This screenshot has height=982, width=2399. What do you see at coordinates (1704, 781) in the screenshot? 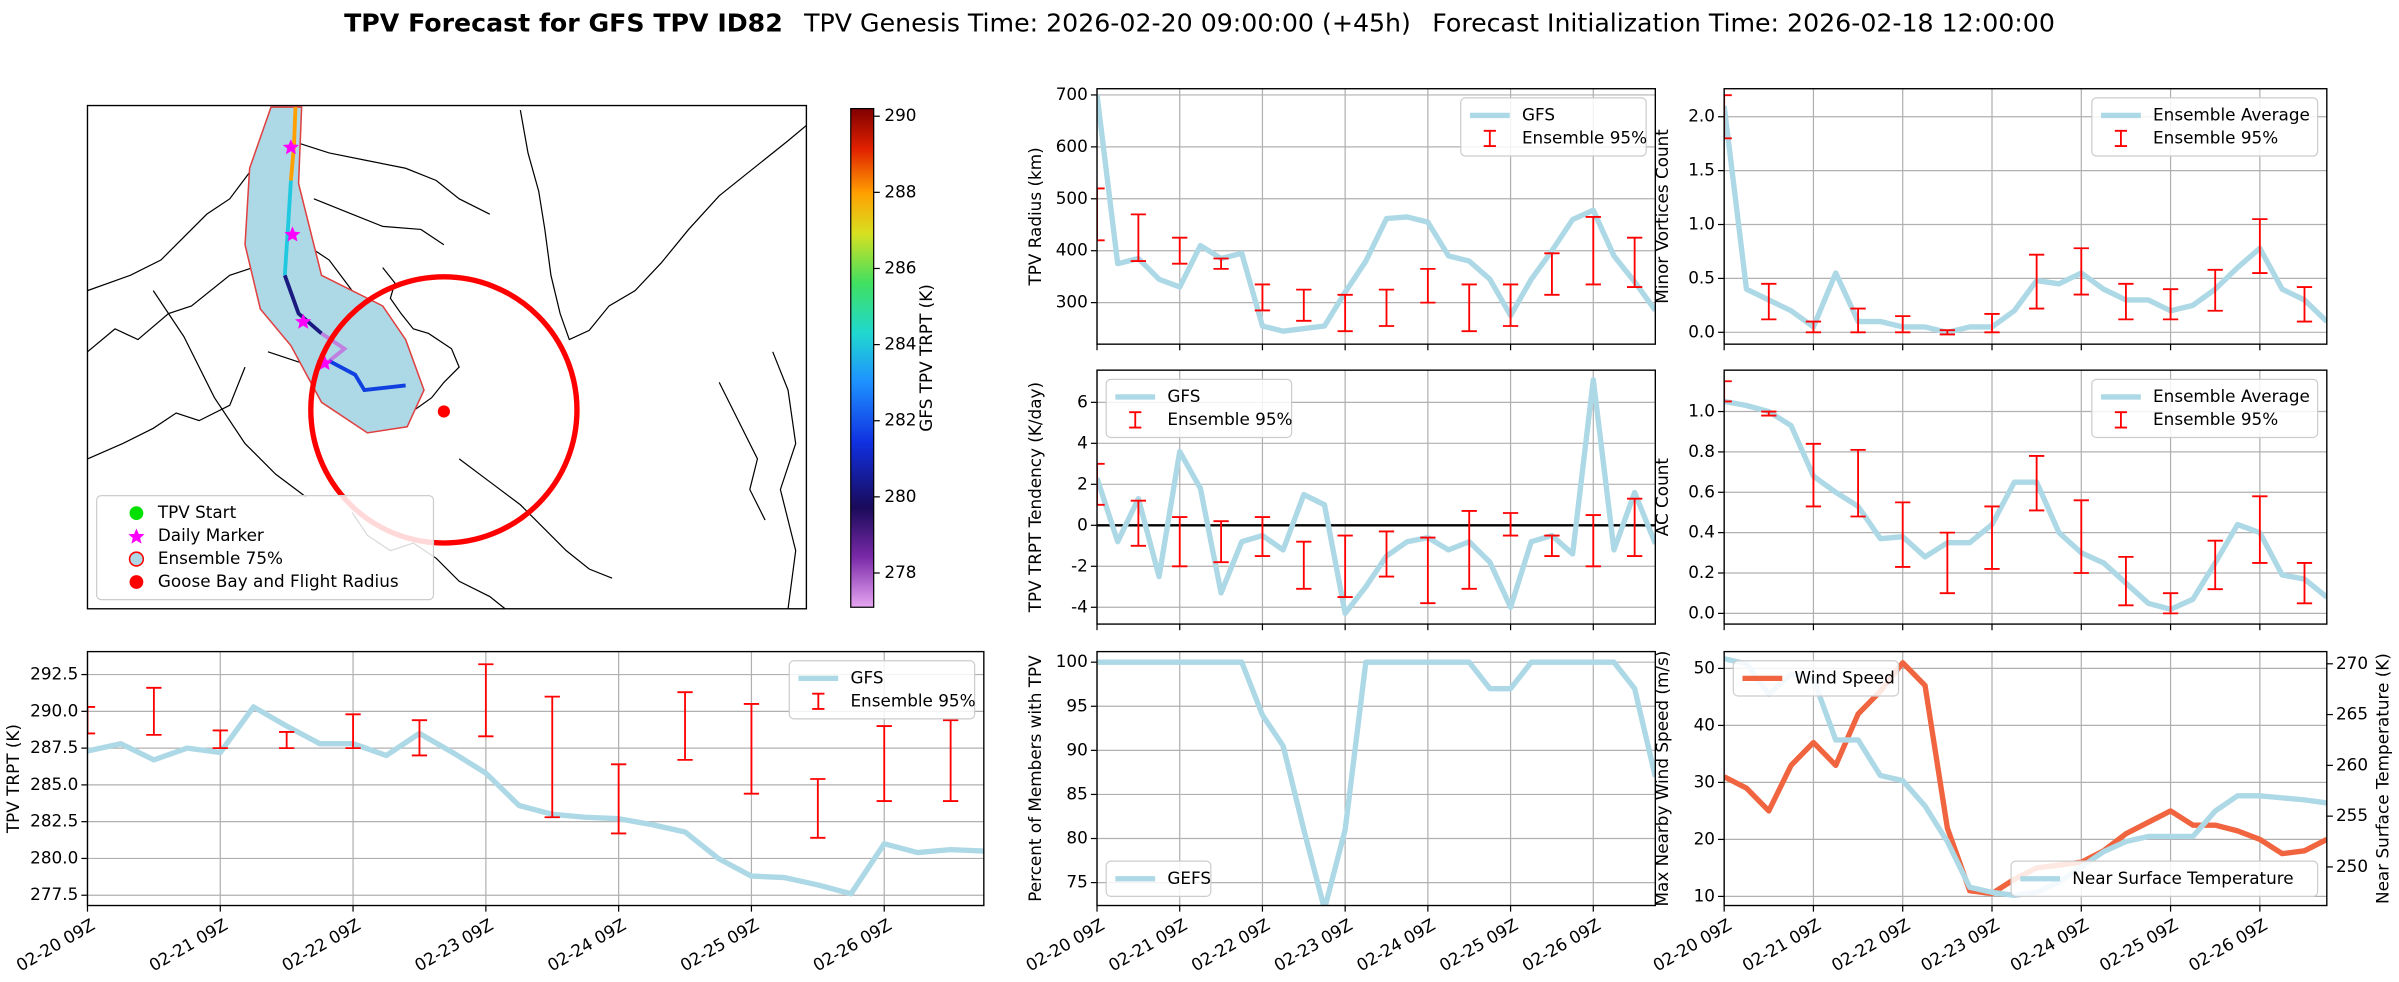
I see `y-tick-label: 30` at bounding box center [1704, 781].